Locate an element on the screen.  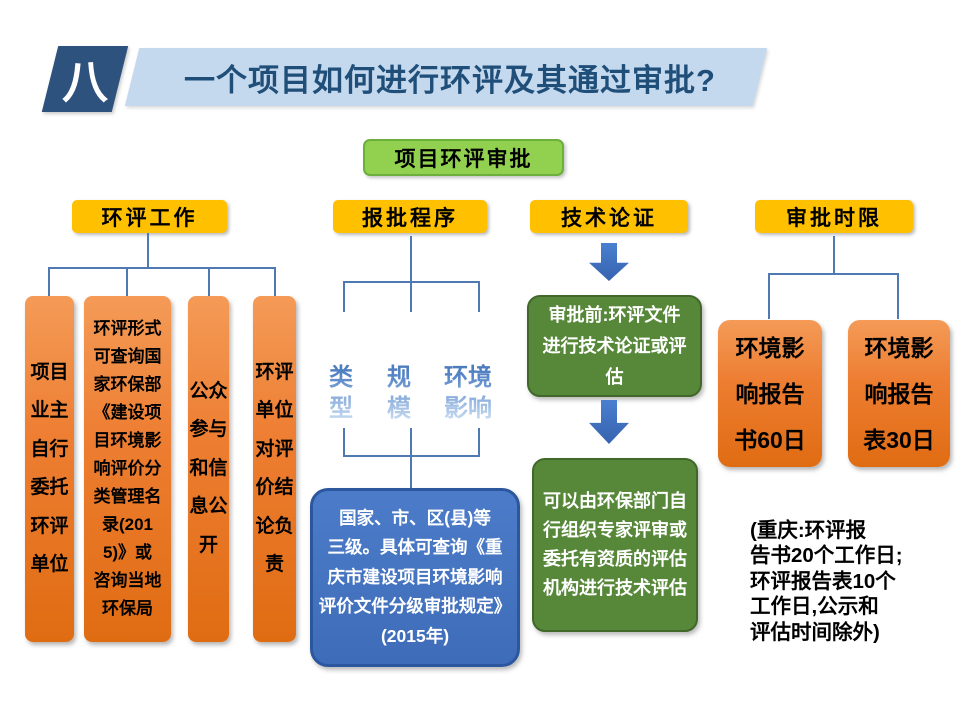
criteria-impact-text: 环境 影响 is located at coordinates (468, 393).